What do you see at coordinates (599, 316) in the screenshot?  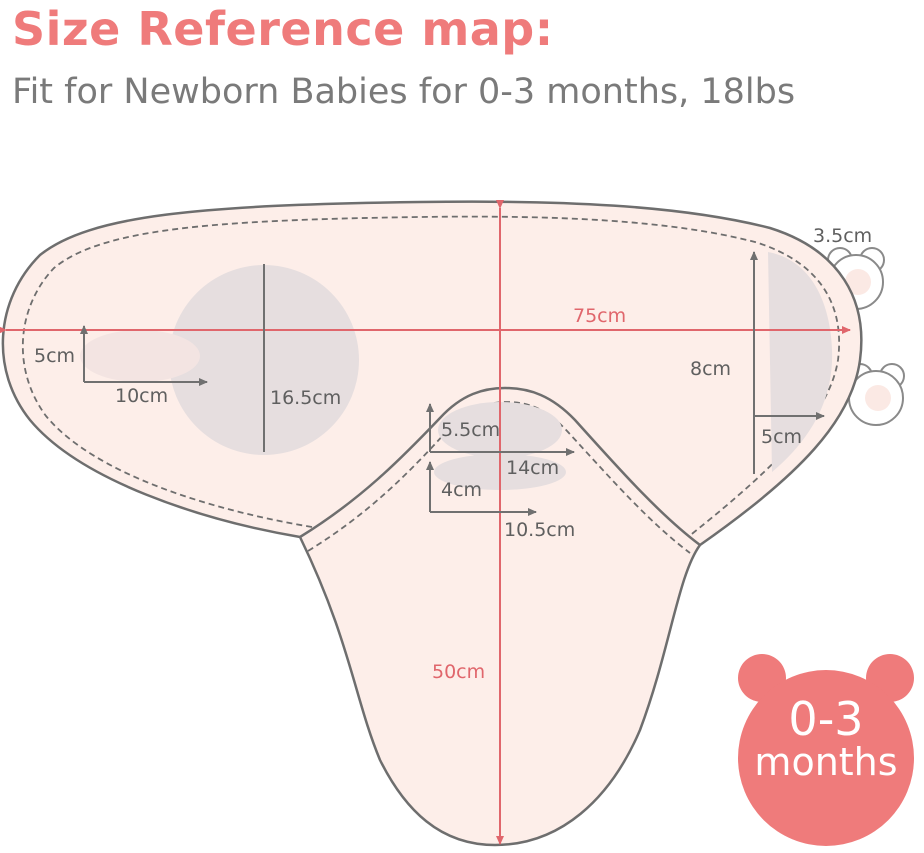 I see `width-label: 75cm` at bounding box center [599, 316].